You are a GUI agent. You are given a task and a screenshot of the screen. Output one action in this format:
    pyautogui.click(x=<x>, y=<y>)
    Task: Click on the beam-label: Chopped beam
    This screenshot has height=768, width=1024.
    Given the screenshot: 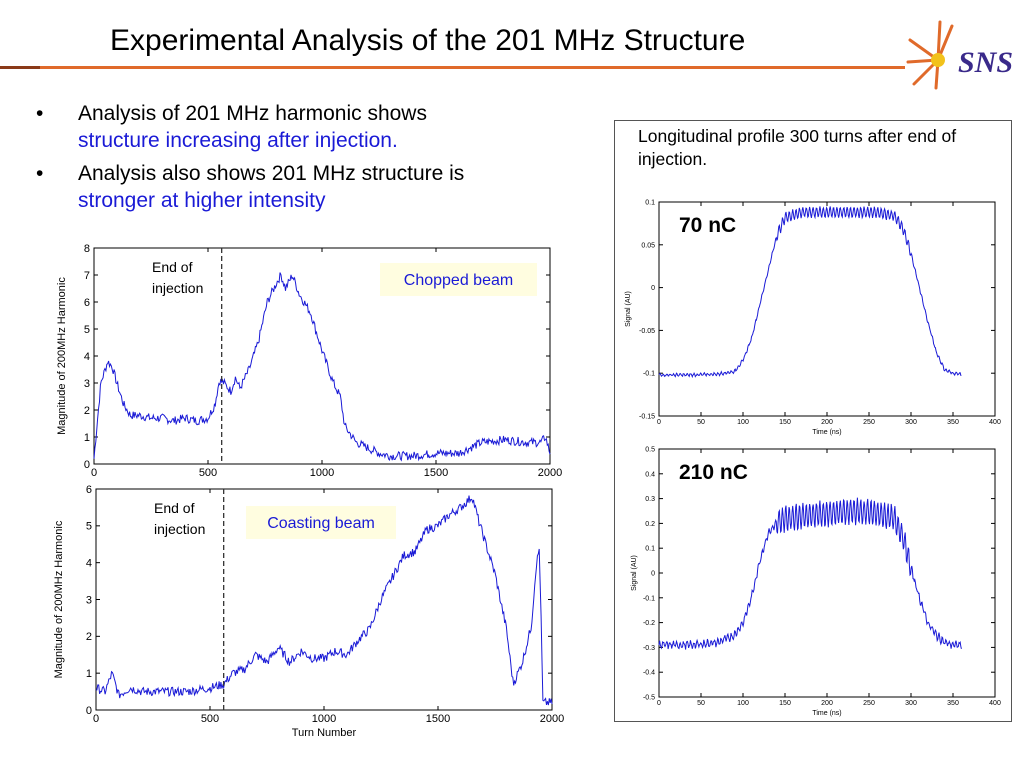 What is the action you would take?
    pyautogui.click(x=458, y=280)
    